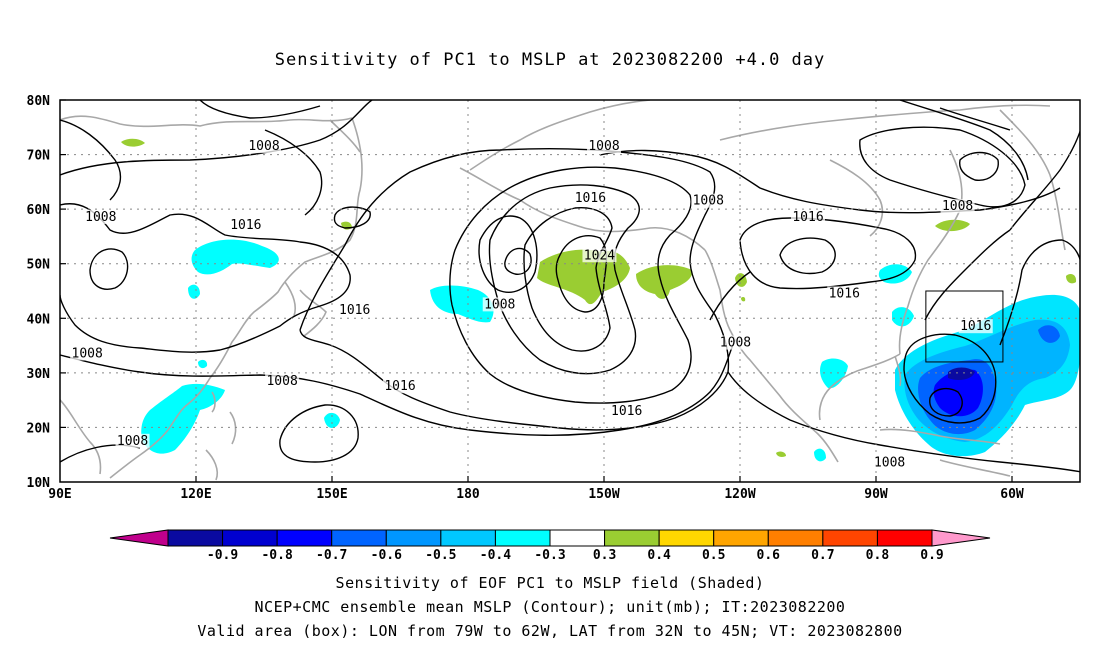  Describe the element at coordinates (39, 428) in the screenshot. I see `lat-label: 20N` at that location.